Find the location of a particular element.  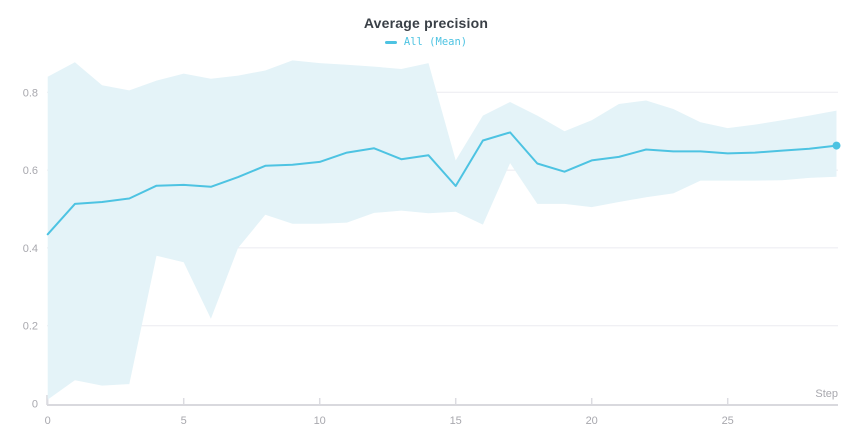

y-tick-label: 0.6 is located at coordinates (30, 171).